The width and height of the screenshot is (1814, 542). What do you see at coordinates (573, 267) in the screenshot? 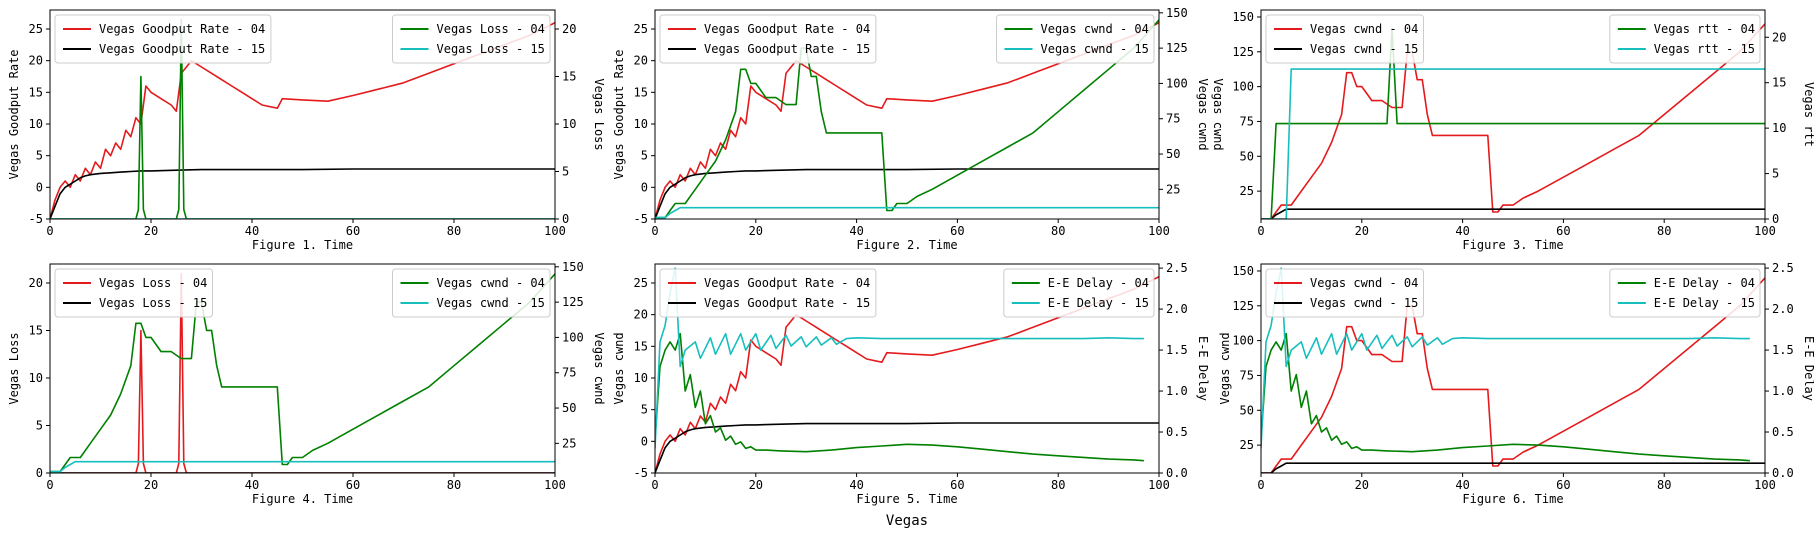
I see `y-right-tick-label: 150` at bounding box center [573, 267].